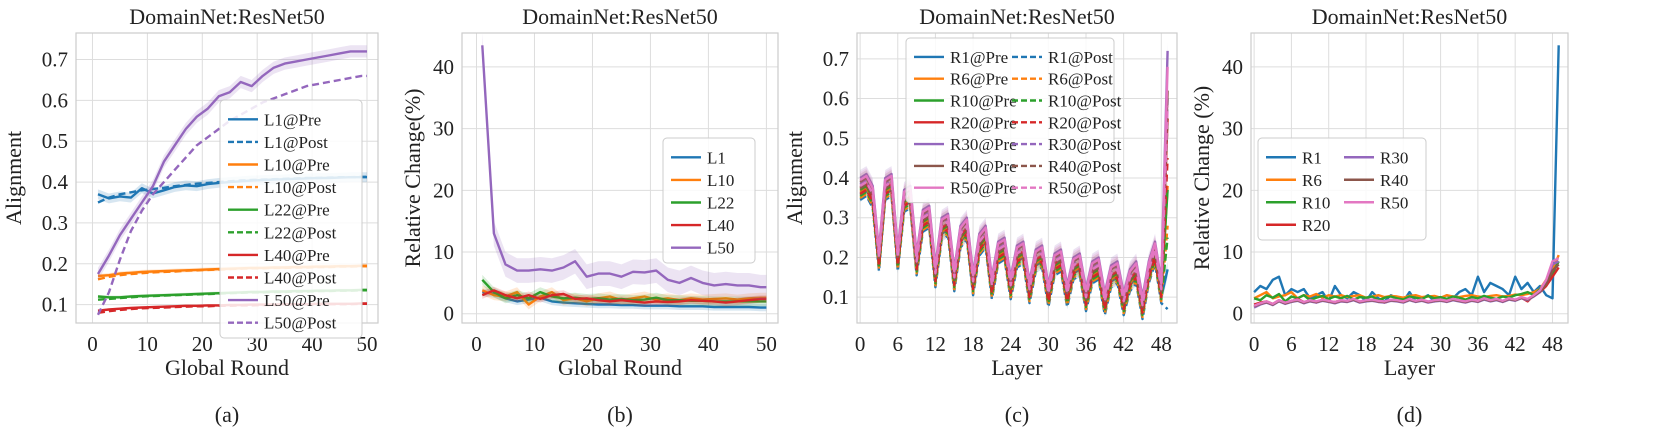 The width and height of the screenshot is (1661, 437). I want to click on legend-label: L50@Pre, so click(297, 300).